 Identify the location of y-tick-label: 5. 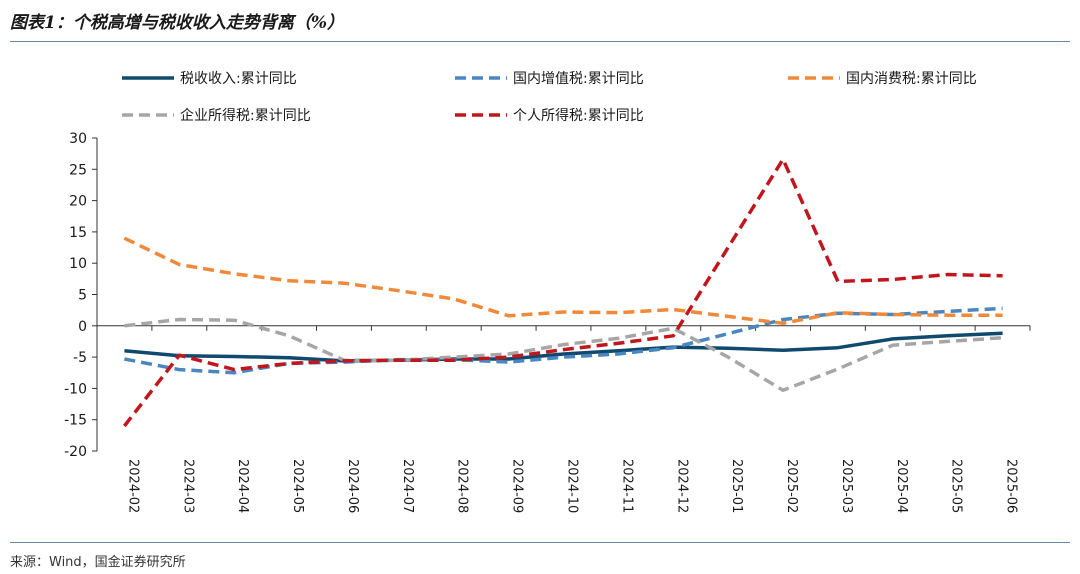
(82, 296).